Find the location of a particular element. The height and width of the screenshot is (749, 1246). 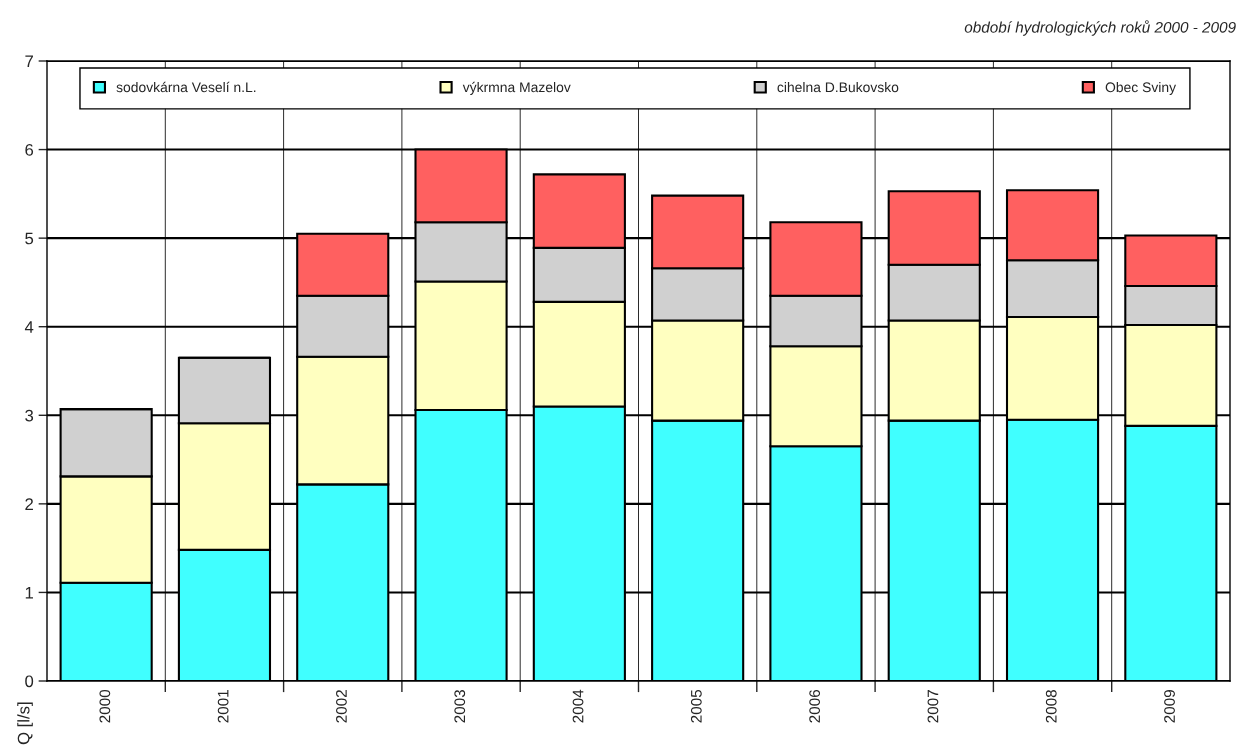

legend-label: výkrmna Mazelov is located at coordinates (516, 88).